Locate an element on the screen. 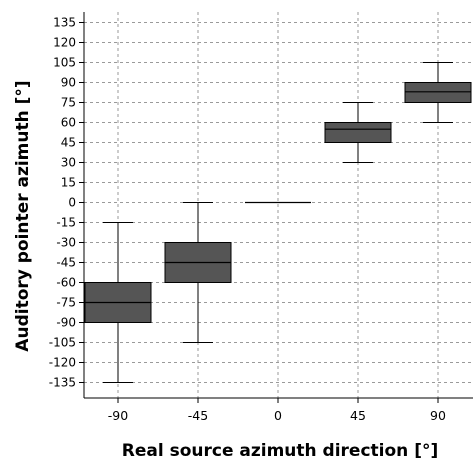 The height and width of the screenshot is (467, 473). x-tick-label: -90 is located at coordinates (118, 415).